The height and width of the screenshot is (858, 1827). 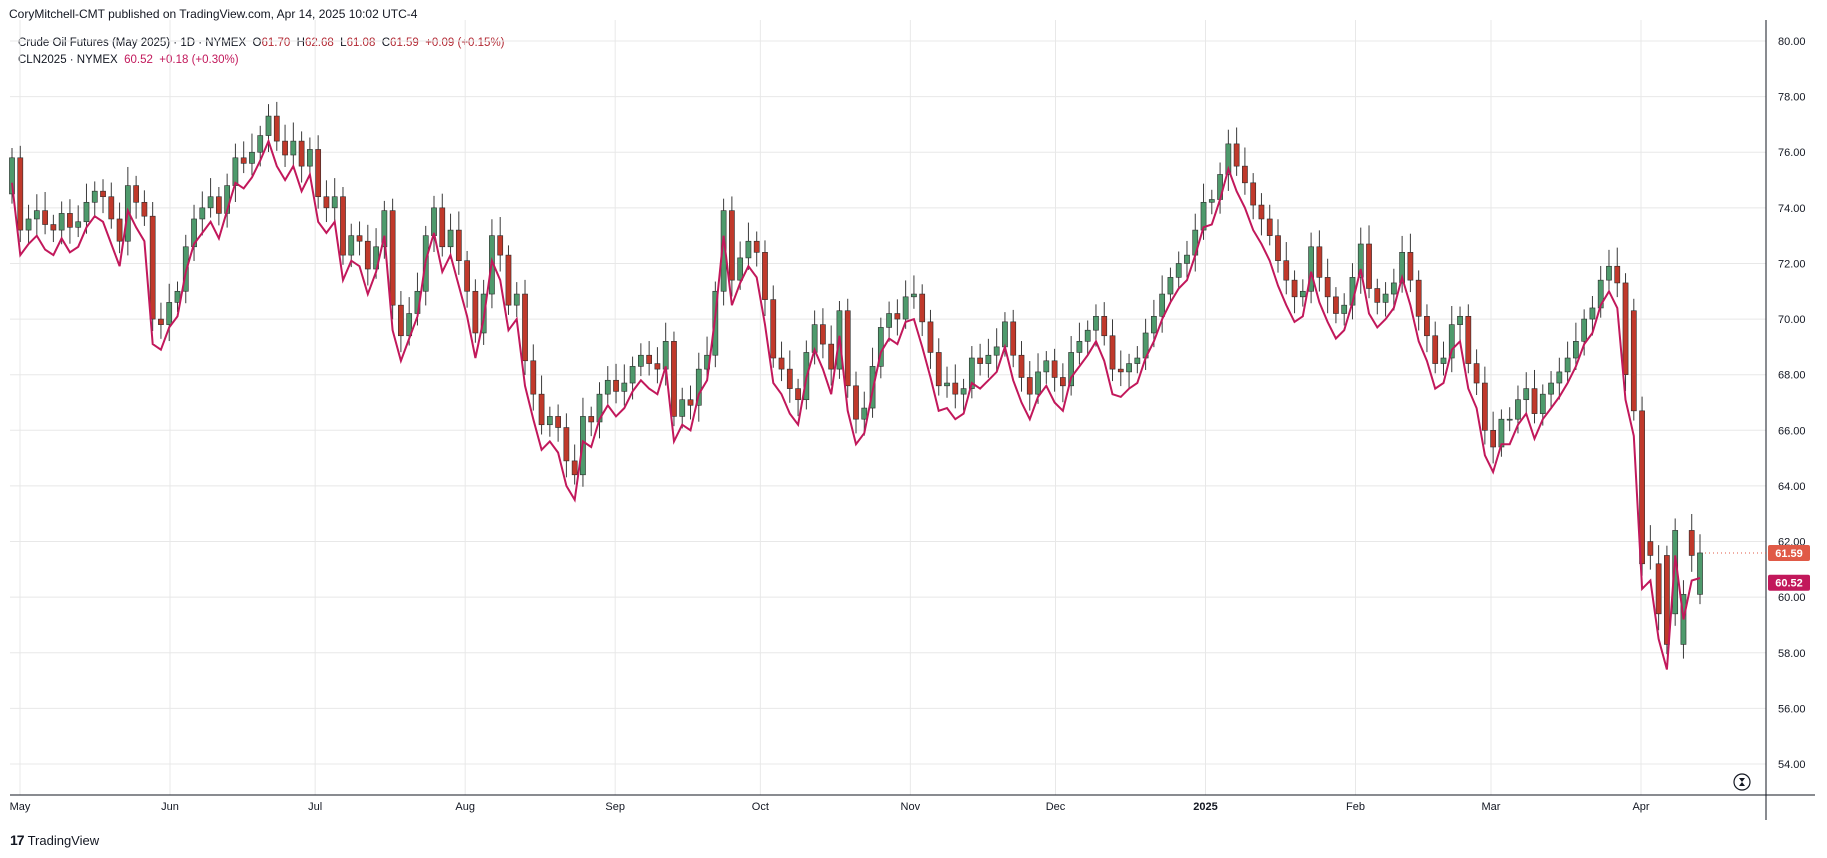 What do you see at coordinates (911, 807) in the screenshot?
I see `x-tick-label: Nov` at bounding box center [911, 807].